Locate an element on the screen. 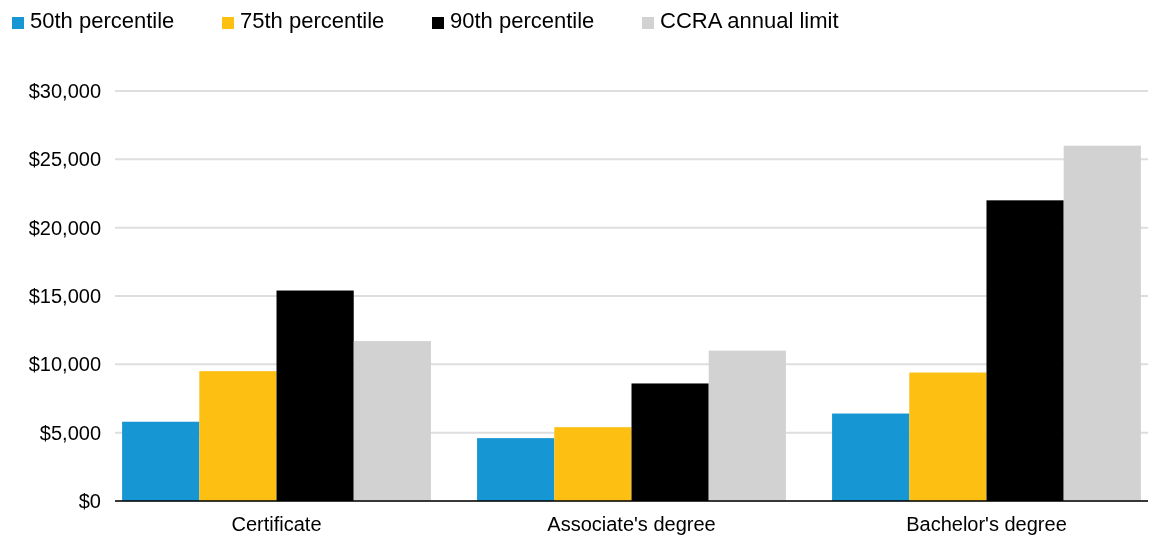  x-tick-label: Associate's degree is located at coordinates (631, 524).